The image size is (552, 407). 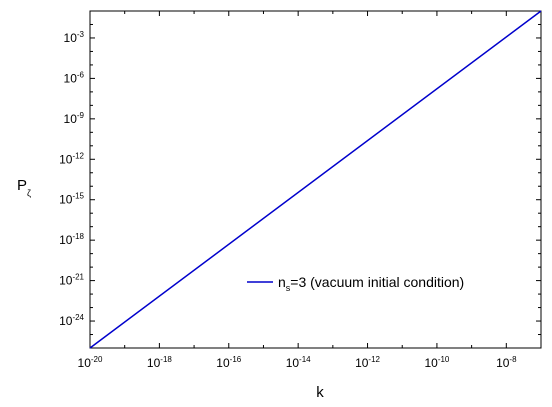 What do you see at coordinates (298, 362) in the screenshot?
I see `x-tick-label: 10-14` at bounding box center [298, 362].